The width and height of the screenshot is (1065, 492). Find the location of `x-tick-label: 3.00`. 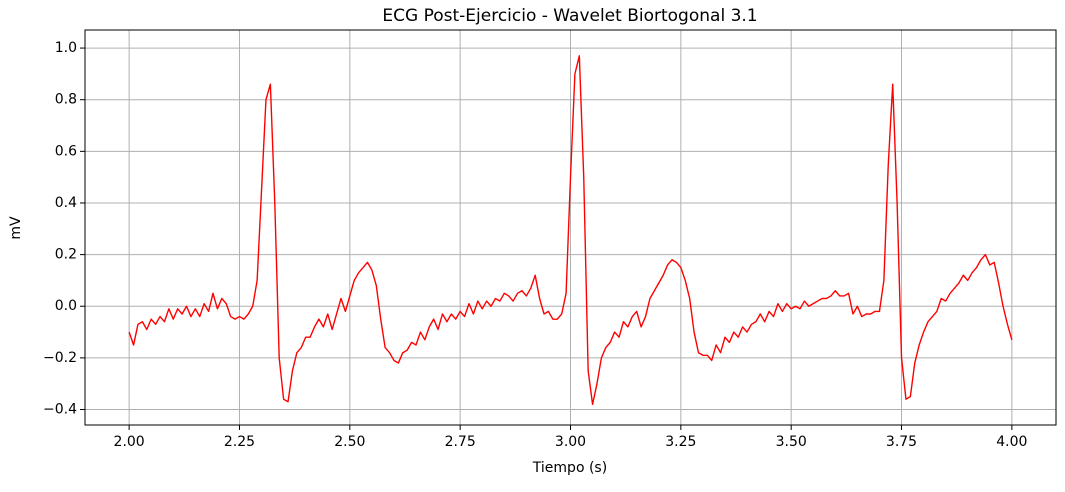

x-tick-label: 3.00 is located at coordinates (570, 442).